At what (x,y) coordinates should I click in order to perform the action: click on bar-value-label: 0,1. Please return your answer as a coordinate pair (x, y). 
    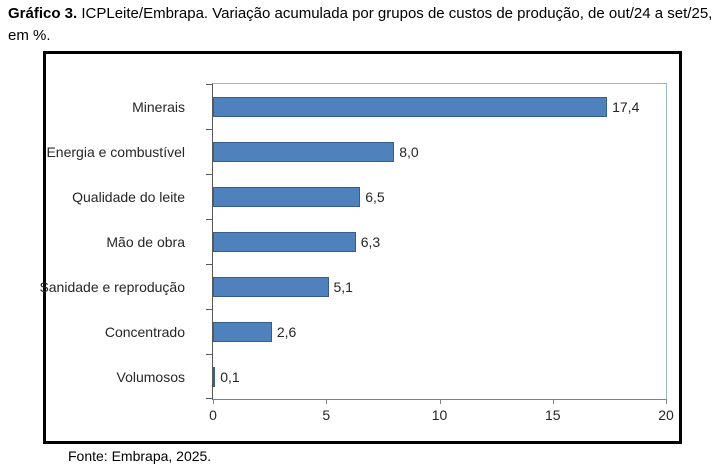
    Looking at the image, I should click on (230, 376).